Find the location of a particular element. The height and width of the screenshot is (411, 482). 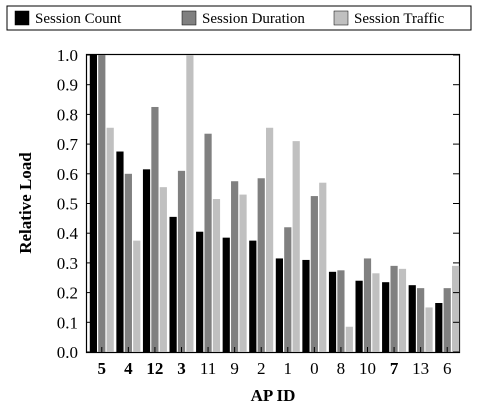

legend-swatch-session-count is located at coordinates (22, 18).